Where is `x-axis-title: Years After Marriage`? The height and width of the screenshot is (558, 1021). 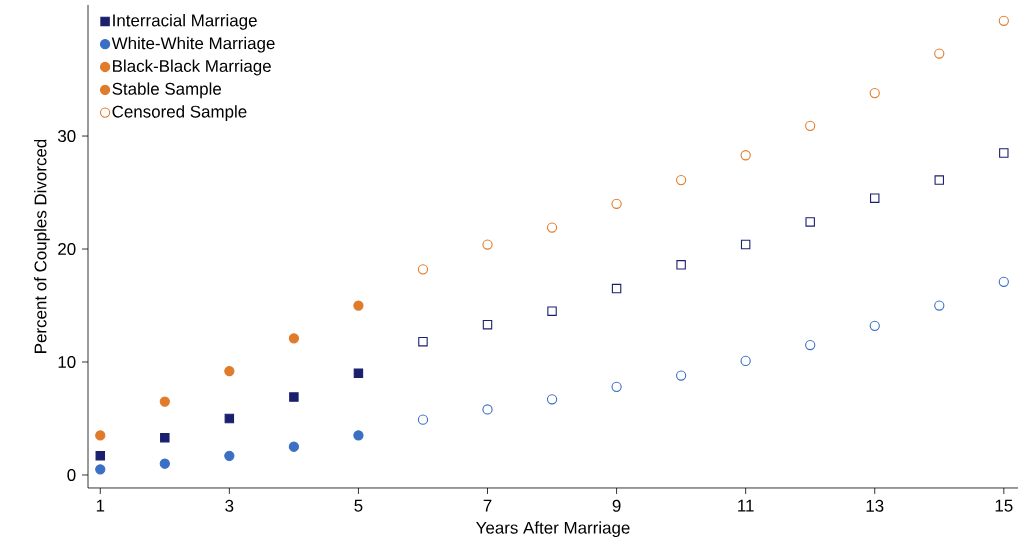
x-axis-title: Years After Marriage is located at coordinates (553, 529).